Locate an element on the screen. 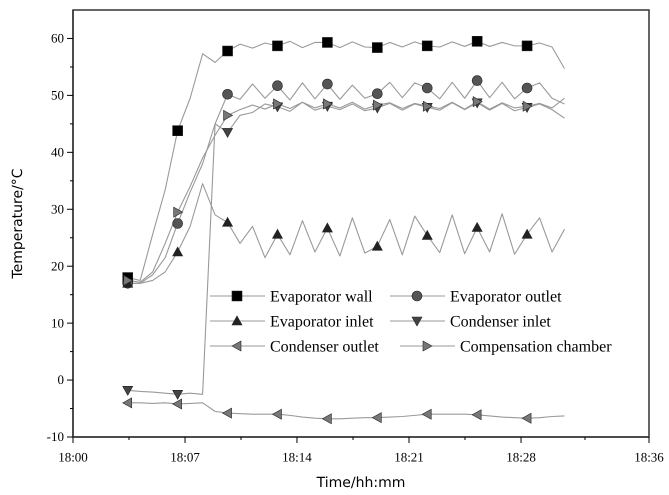  x-tick-label: 18:28 is located at coordinates (521, 457).